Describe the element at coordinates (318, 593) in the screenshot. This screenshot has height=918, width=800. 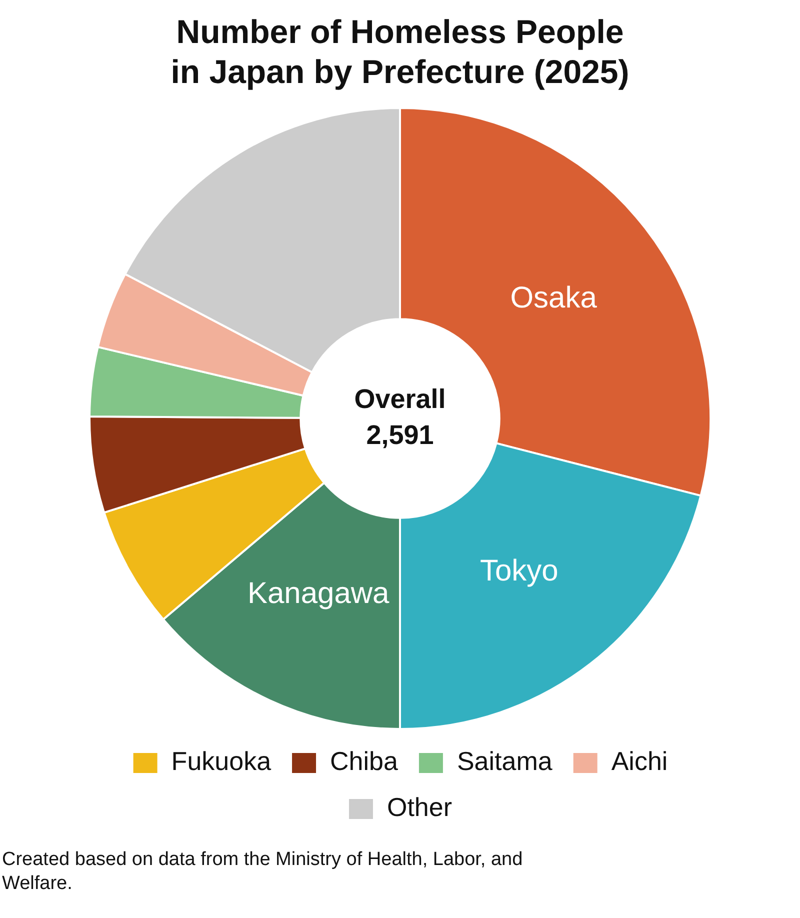
I see `slice-label: Kanagawa` at that location.